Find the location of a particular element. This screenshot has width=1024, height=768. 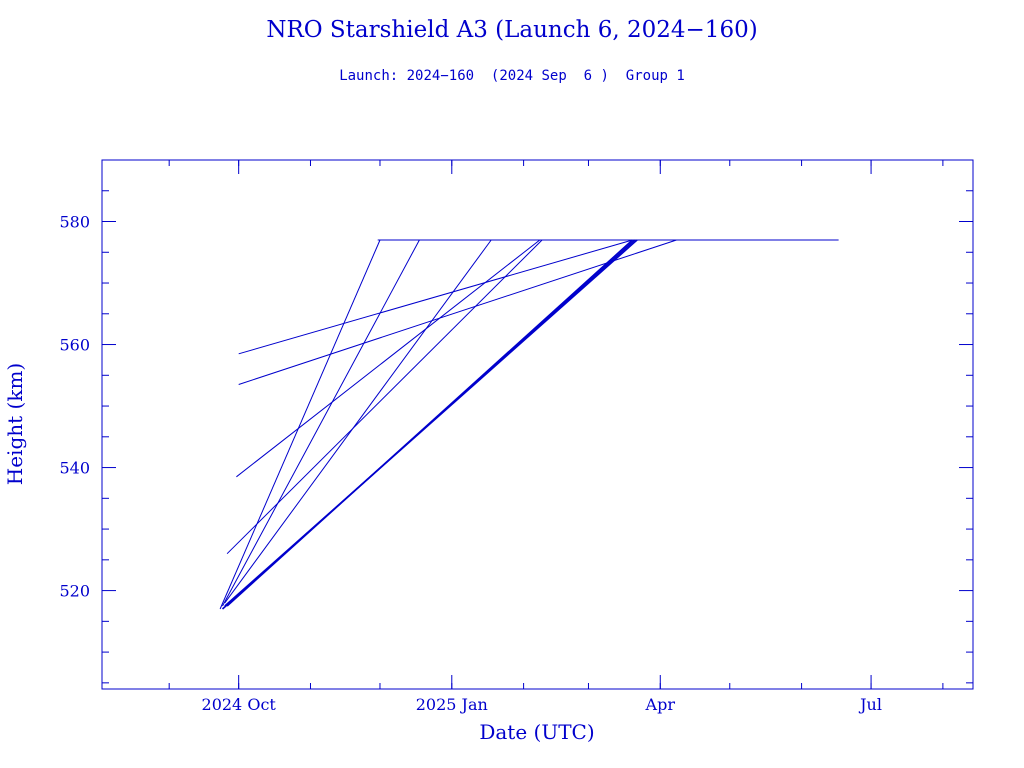

x-axis-label: Date (UTC) is located at coordinates (536, 732).